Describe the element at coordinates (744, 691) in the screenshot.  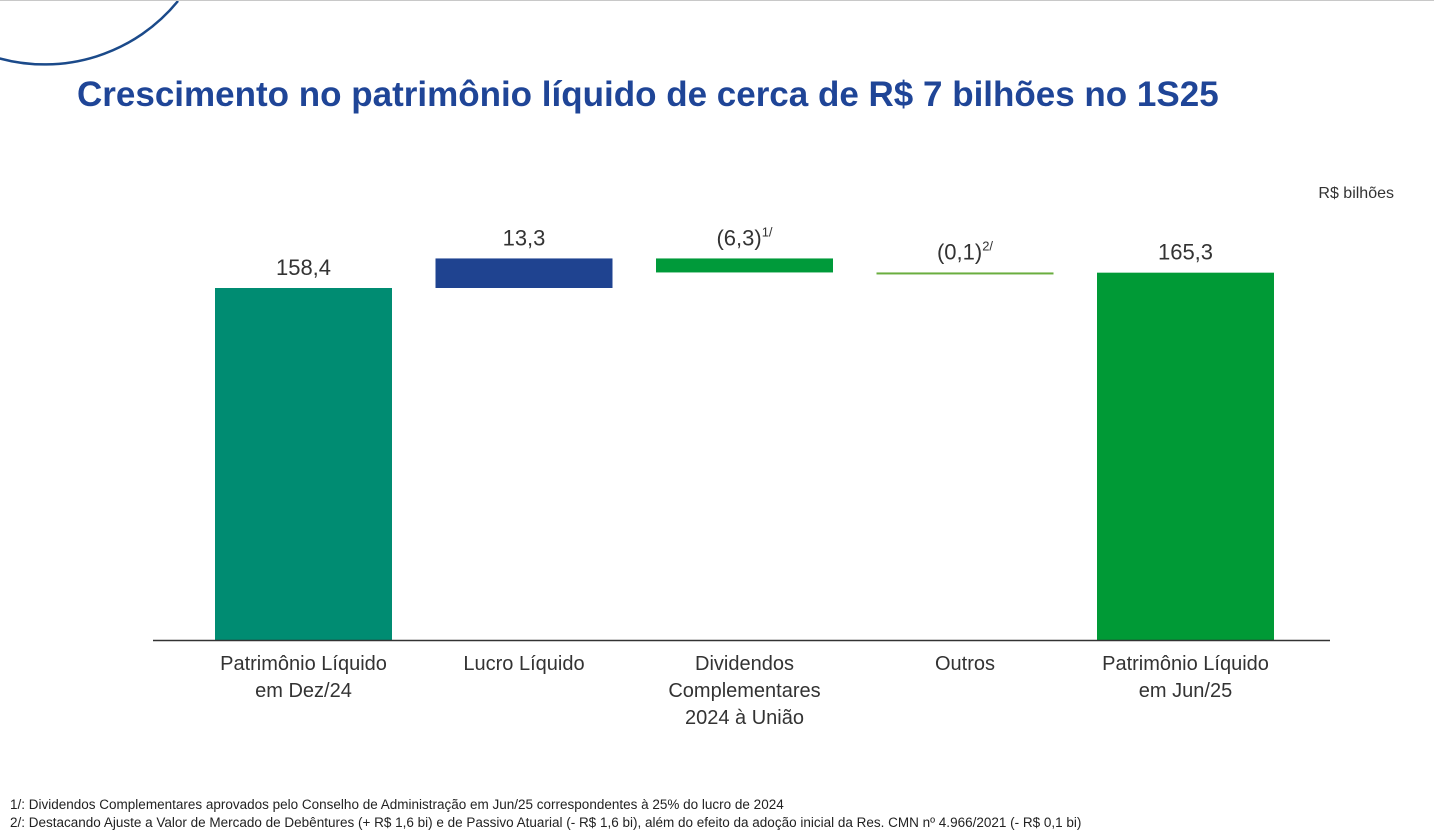
I see `category-label-3: Dividendos Complementares 2024 à União` at that location.